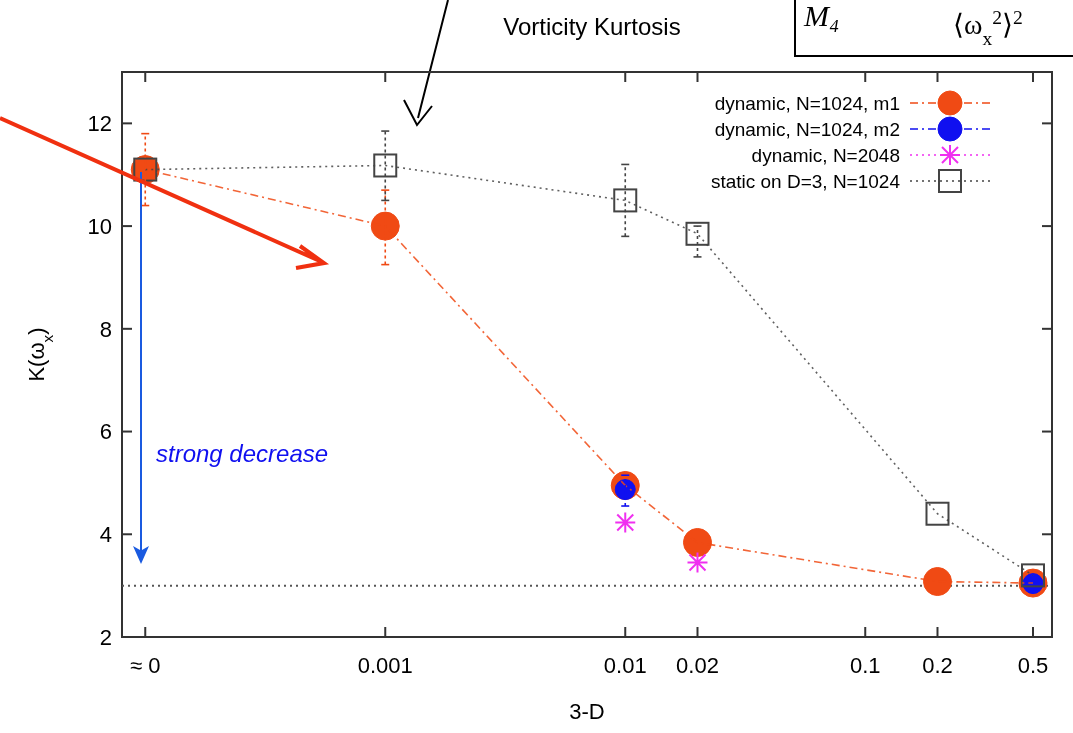  What do you see at coordinates (99, 124) in the screenshot?
I see `y-tick-label: 12` at bounding box center [99, 124].